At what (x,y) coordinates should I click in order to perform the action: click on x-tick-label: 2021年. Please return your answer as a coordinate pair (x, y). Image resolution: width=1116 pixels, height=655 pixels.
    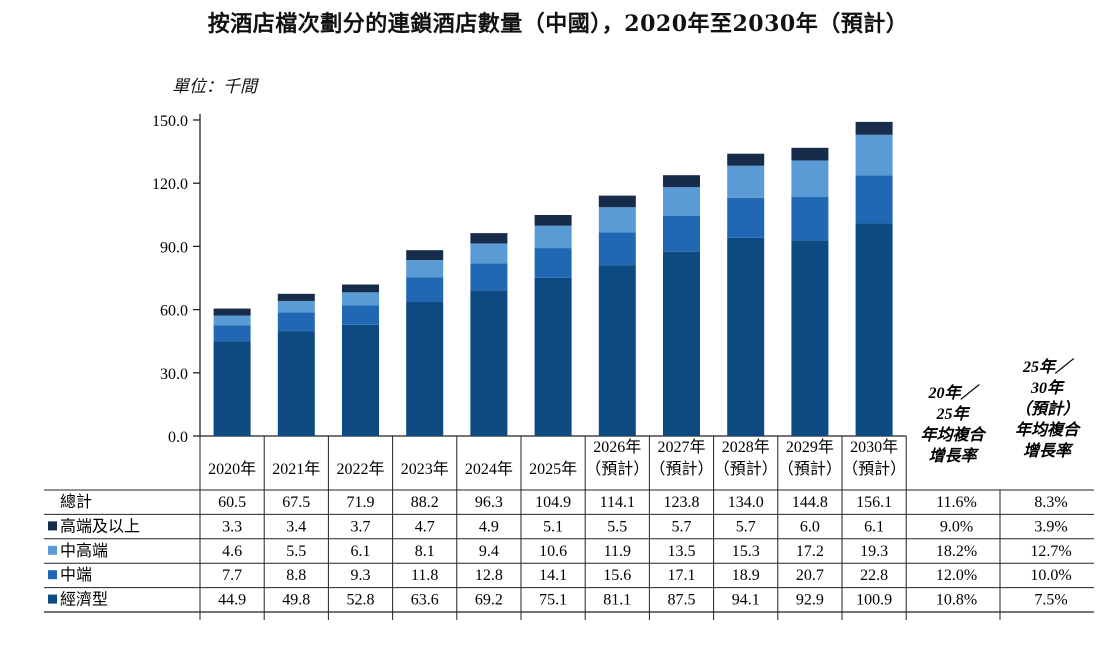
    Looking at the image, I should click on (296, 469).